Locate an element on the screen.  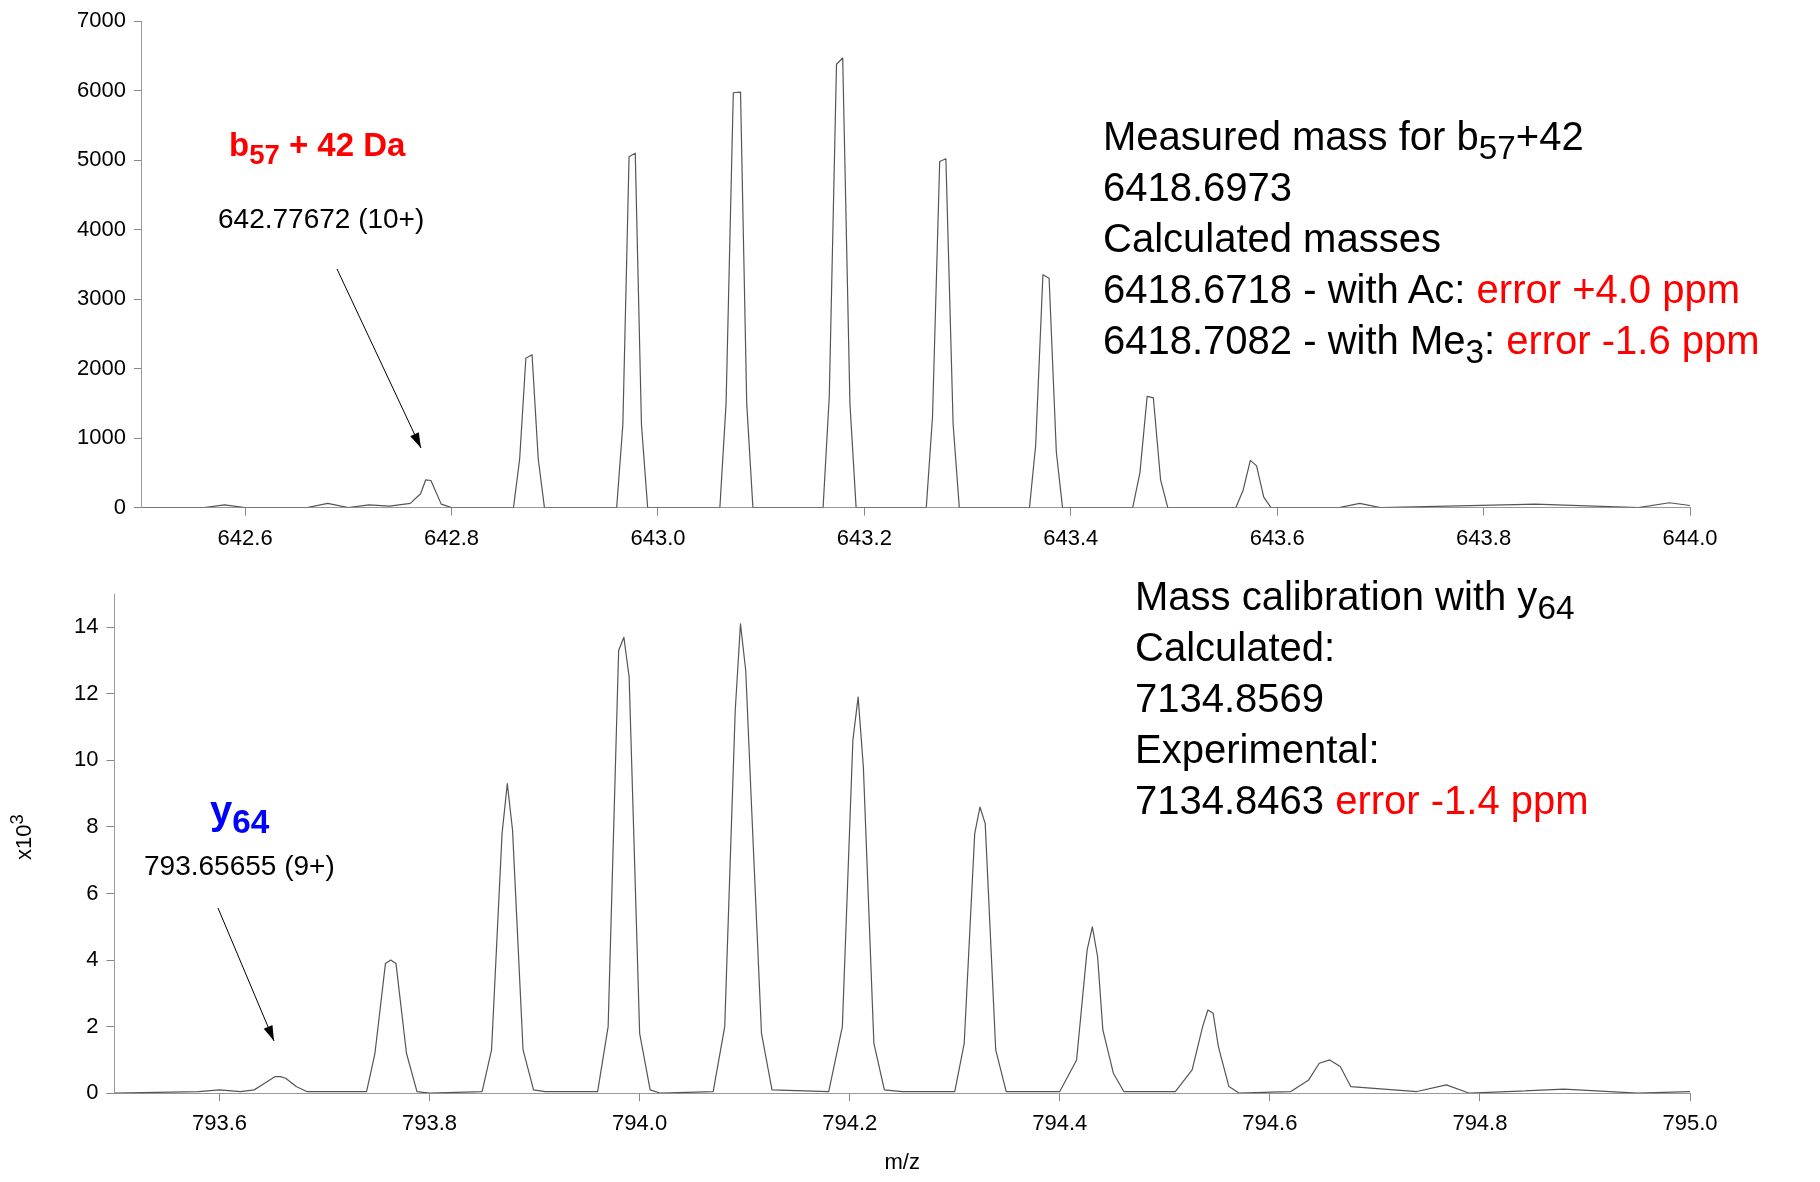
annotation: 7134.8463 is located at coordinates (1230, 800).